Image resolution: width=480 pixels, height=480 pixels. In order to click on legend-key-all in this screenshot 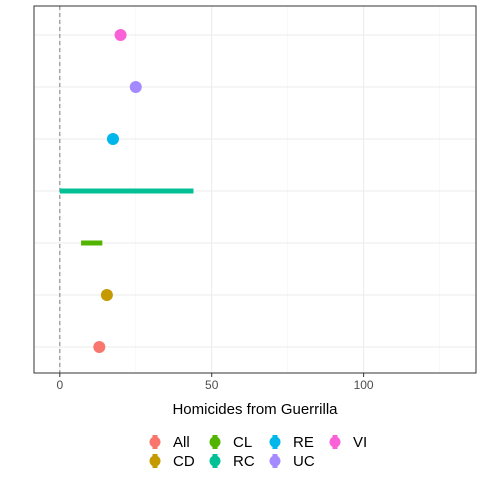, I will do `click(155, 442)`.